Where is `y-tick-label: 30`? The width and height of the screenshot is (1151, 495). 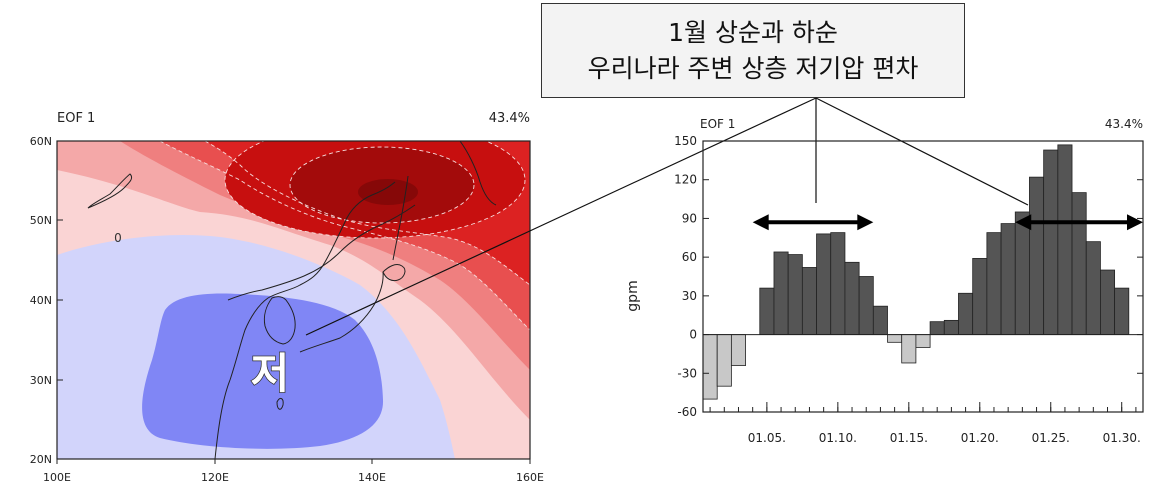
y-tick-label: 30 is located at coordinates (689, 296).